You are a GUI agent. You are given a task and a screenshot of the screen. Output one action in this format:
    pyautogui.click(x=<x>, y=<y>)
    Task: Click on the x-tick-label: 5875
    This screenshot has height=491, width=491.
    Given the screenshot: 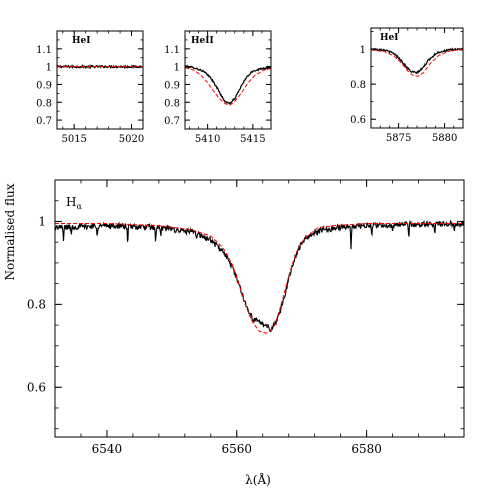 What is the action you would take?
    pyautogui.click(x=398, y=138)
    